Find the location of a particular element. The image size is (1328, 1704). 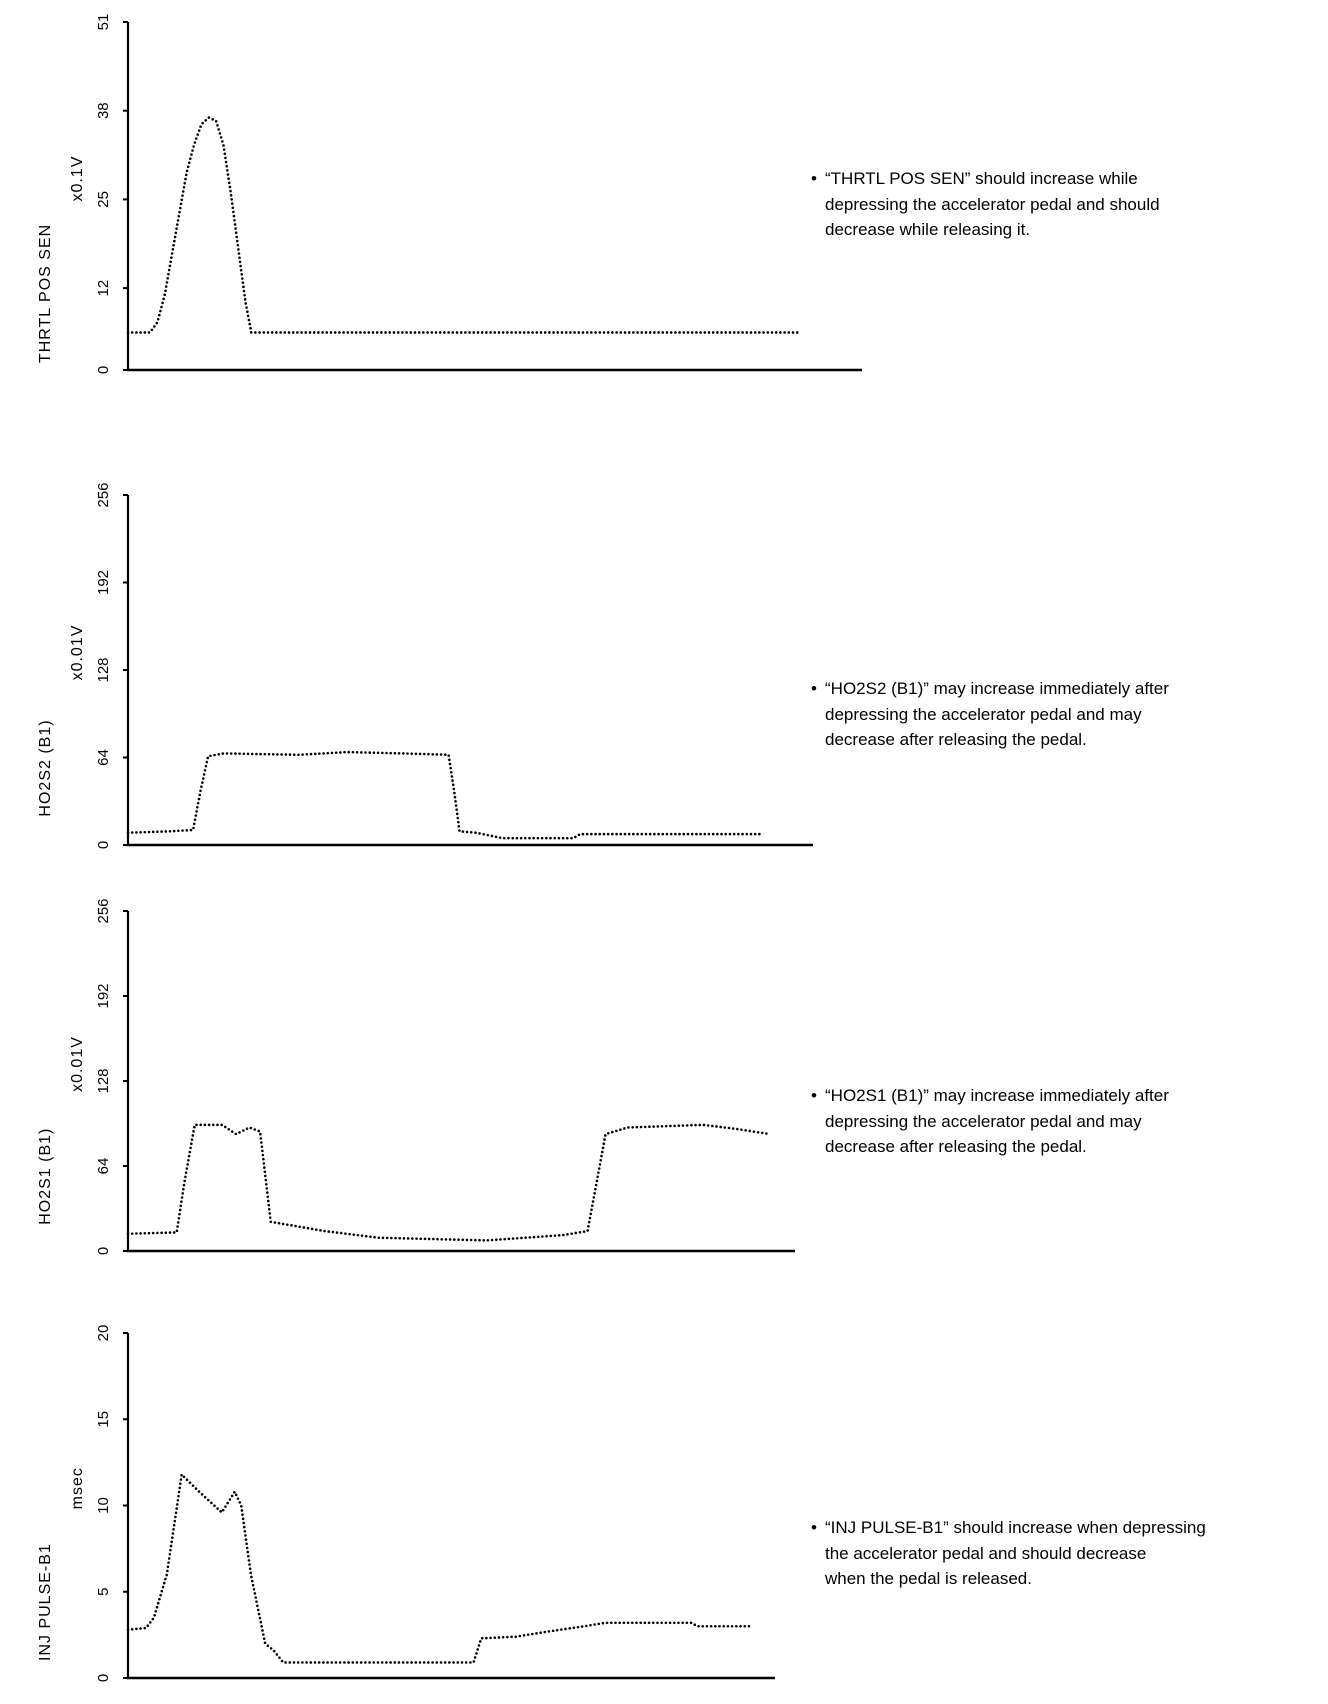

y-tick-label: 0 is located at coordinates (103, 1678).